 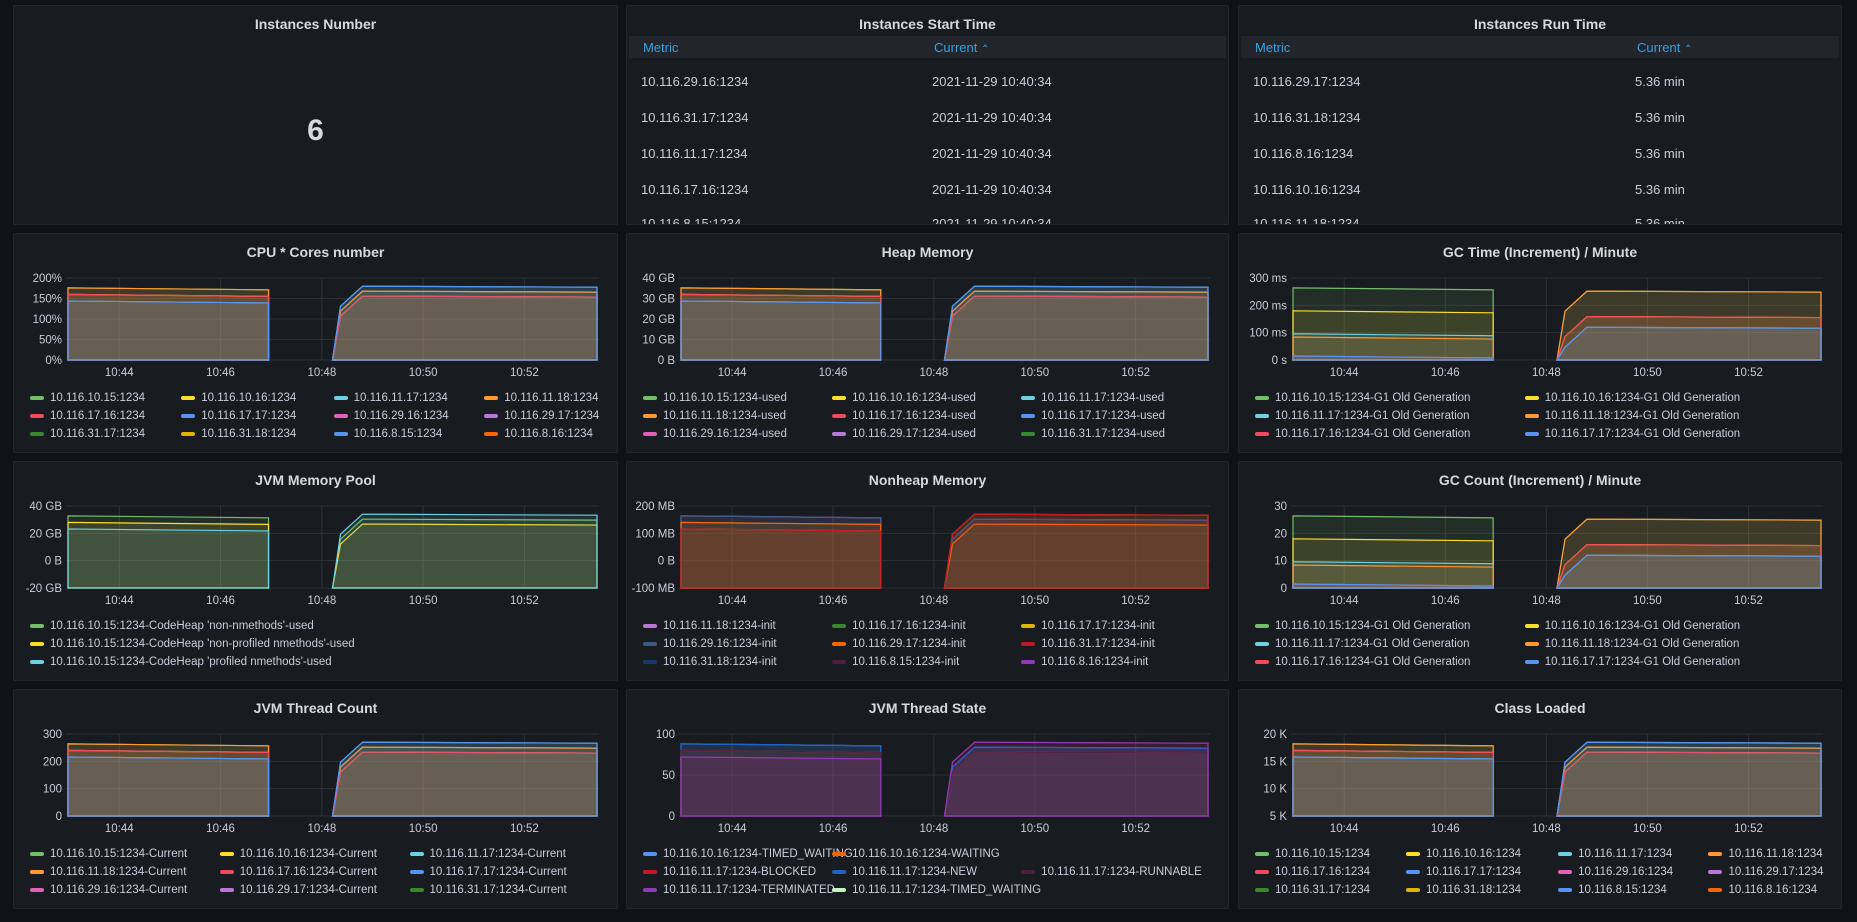 What do you see at coordinates (298, 890) in the screenshot?
I see `legend-item: 10.116.29.17:1234-Current` at bounding box center [298, 890].